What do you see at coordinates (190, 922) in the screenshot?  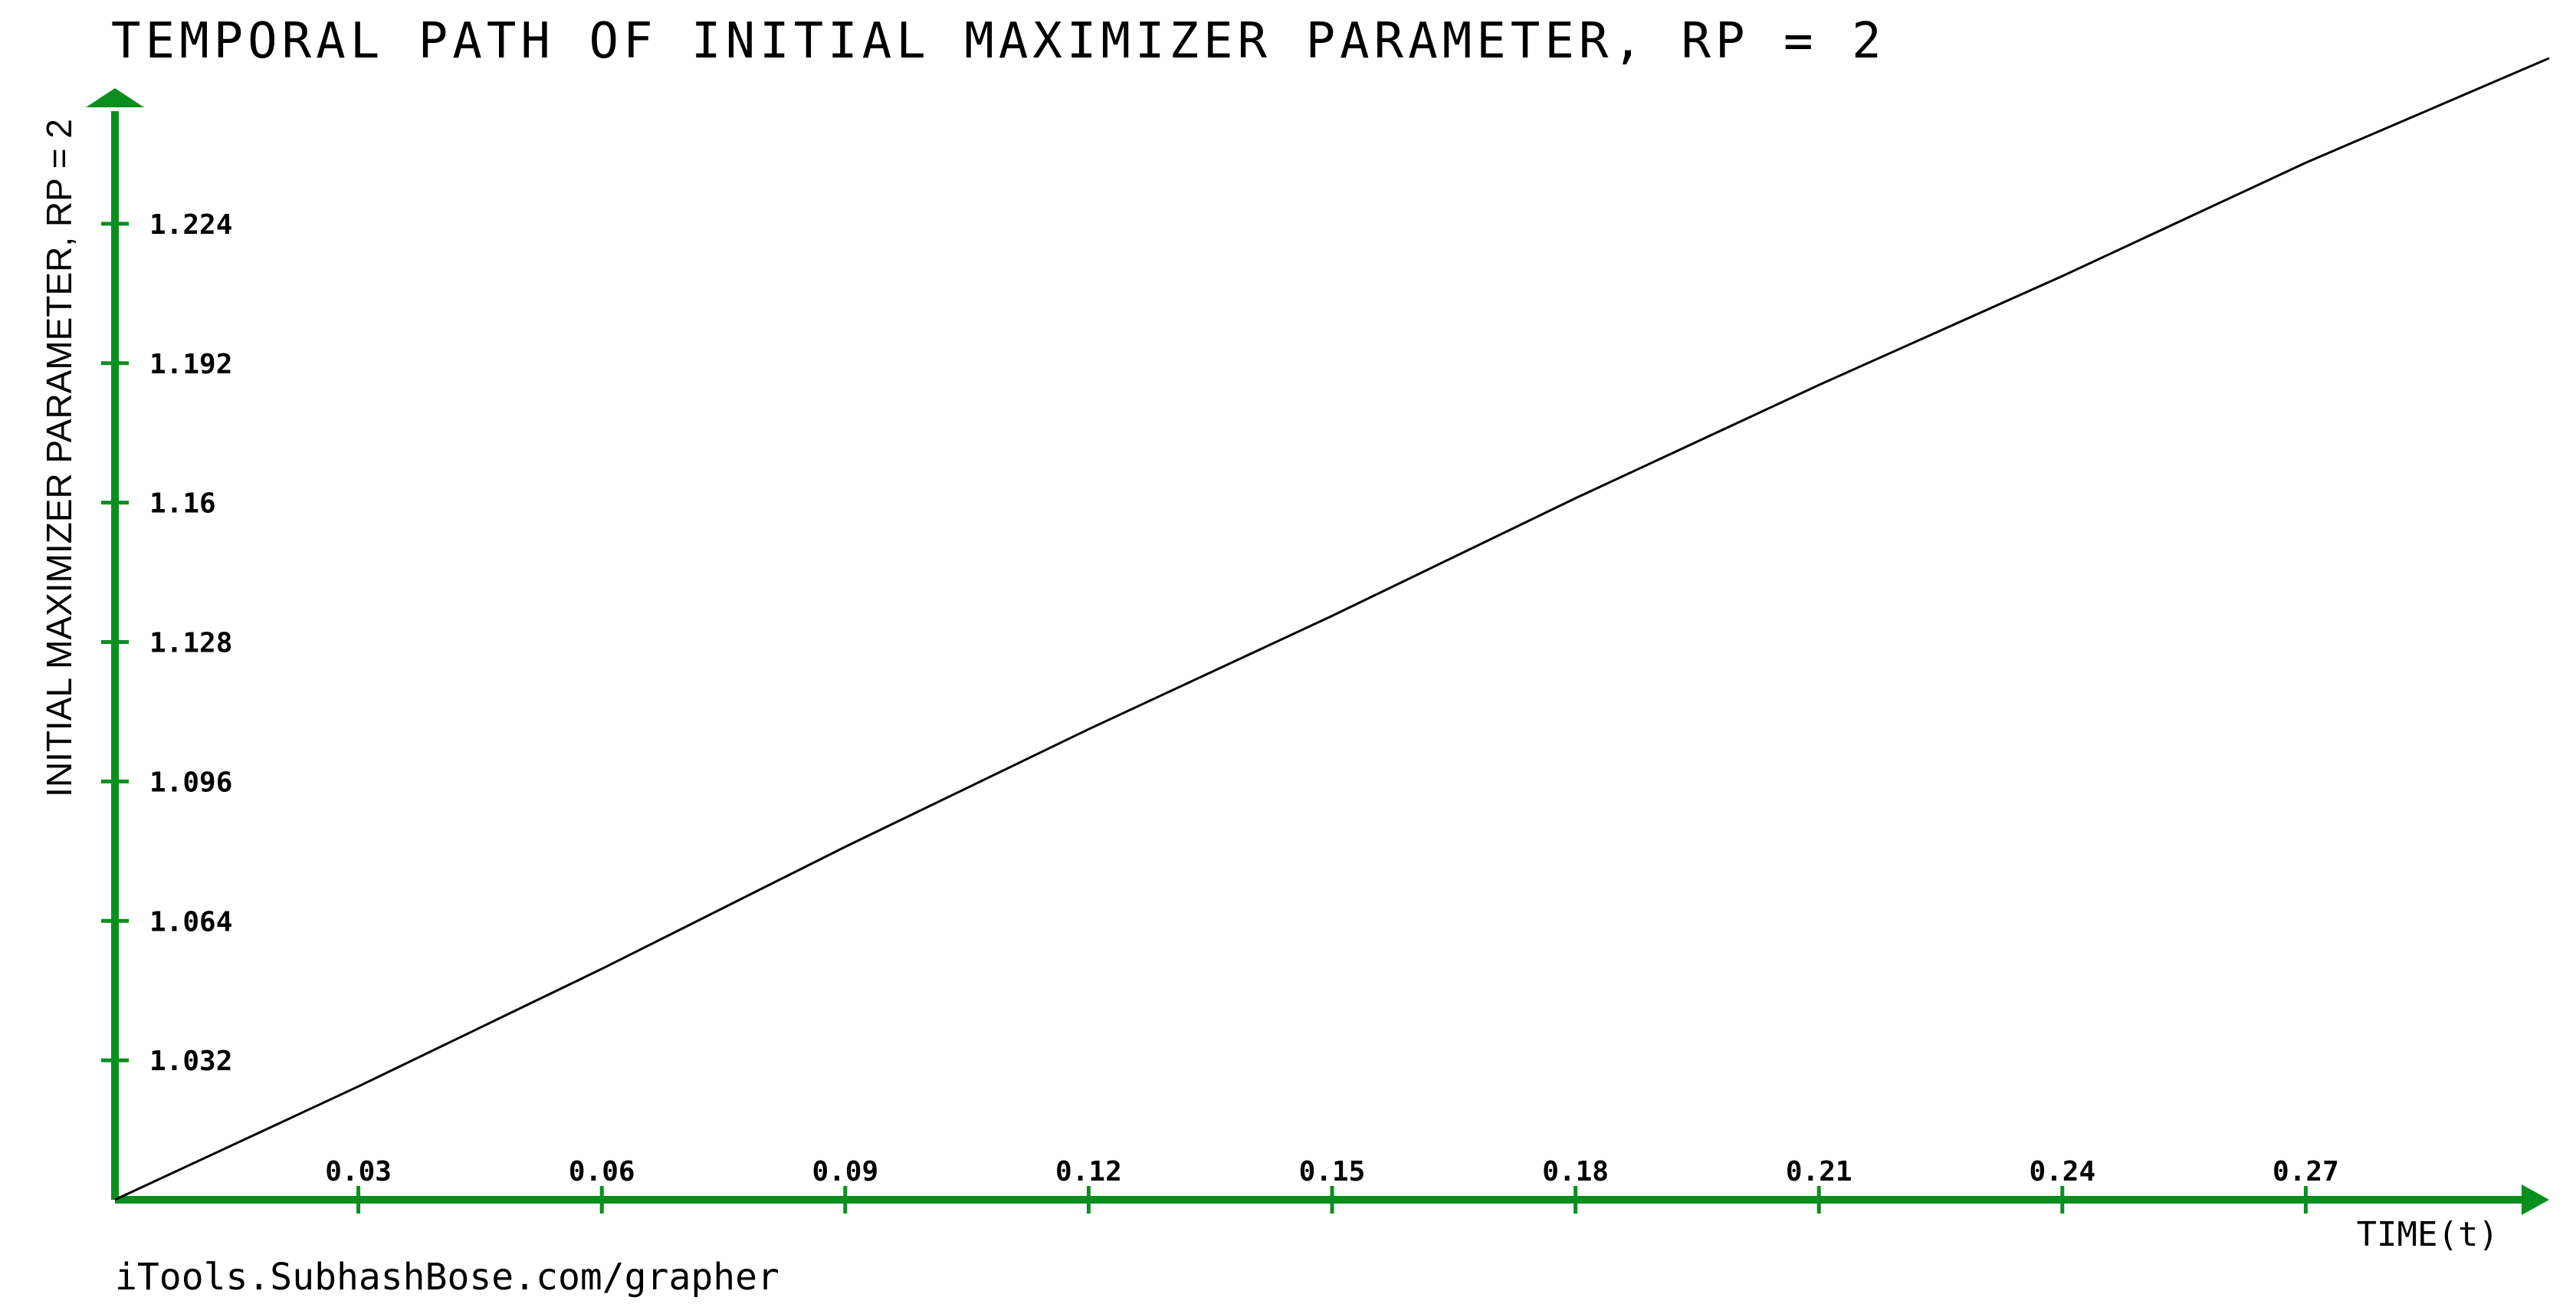 I see `y-tick-label: 1.064` at bounding box center [190, 922].